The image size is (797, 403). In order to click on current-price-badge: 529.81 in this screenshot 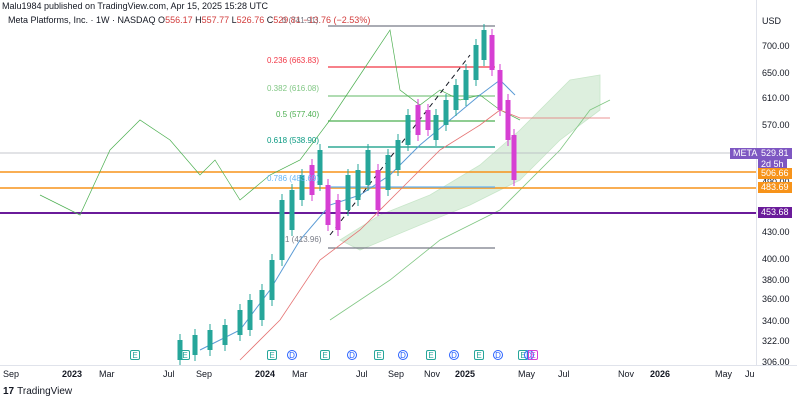, I will do `click(775, 153)`.